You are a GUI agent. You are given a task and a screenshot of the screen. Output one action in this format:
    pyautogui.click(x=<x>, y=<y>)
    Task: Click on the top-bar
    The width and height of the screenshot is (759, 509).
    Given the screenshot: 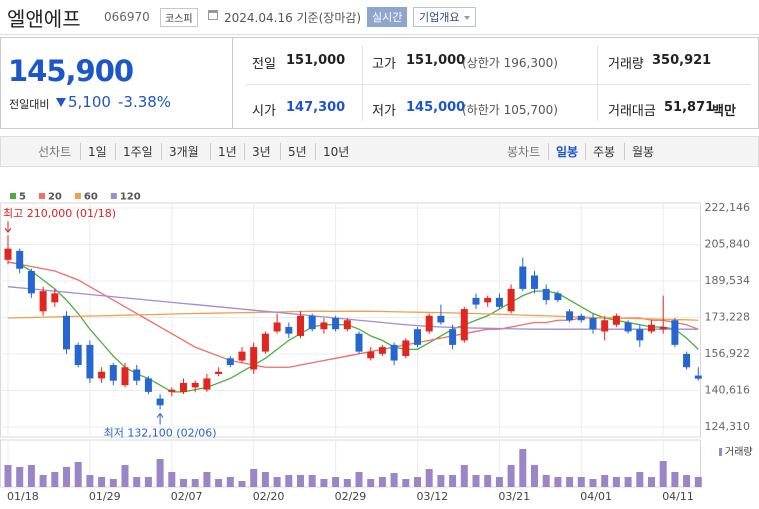 What is the action you would take?
    pyautogui.click(x=379, y=17)
    